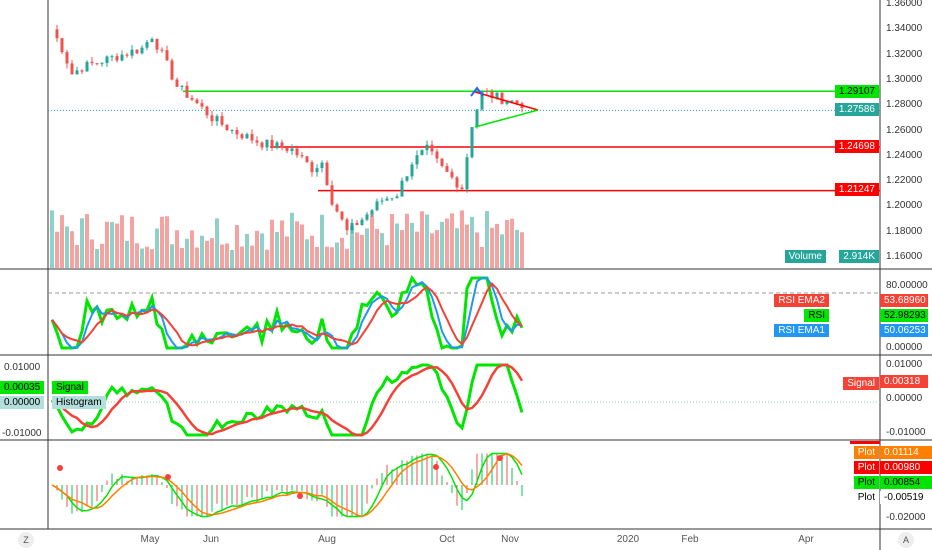 This screenshot has width=932, height=550. What do you see at coordinates (866, 497) in the screenshot?
I see `plot-tag-name: Plot` at bounding box center [866, 497].